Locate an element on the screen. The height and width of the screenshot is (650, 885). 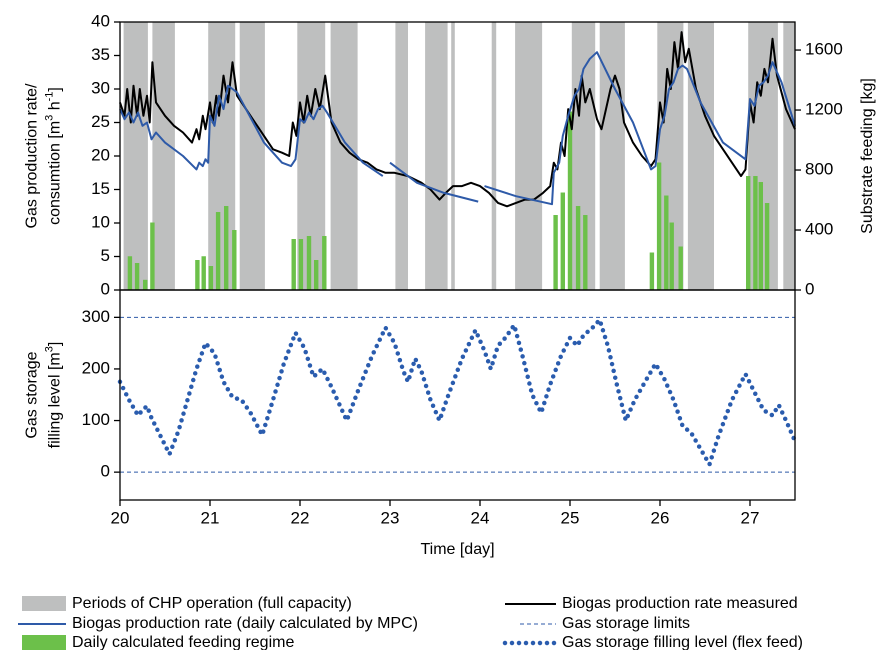
x-tick-label: 22 is located at coordinates (300, 517).